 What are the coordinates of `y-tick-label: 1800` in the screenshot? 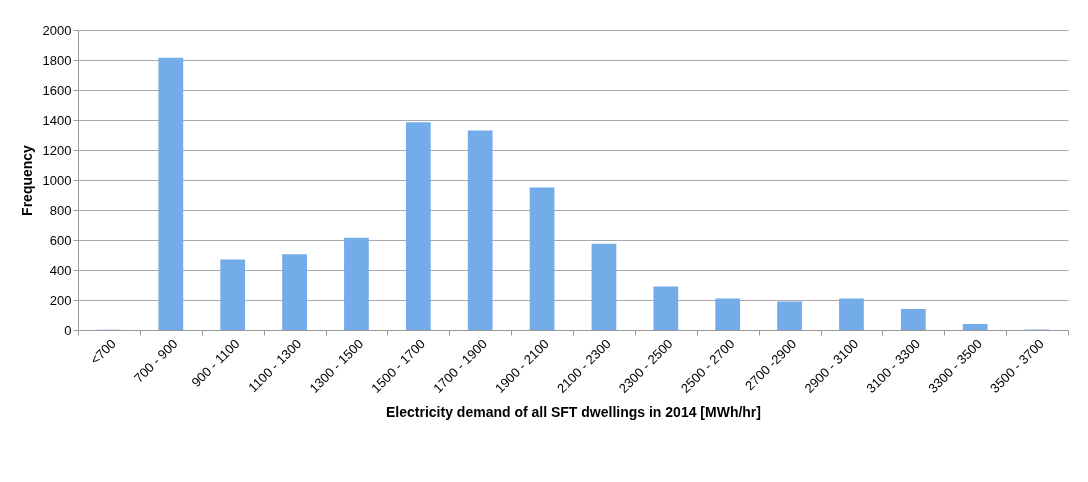 It's located at (57, 60).